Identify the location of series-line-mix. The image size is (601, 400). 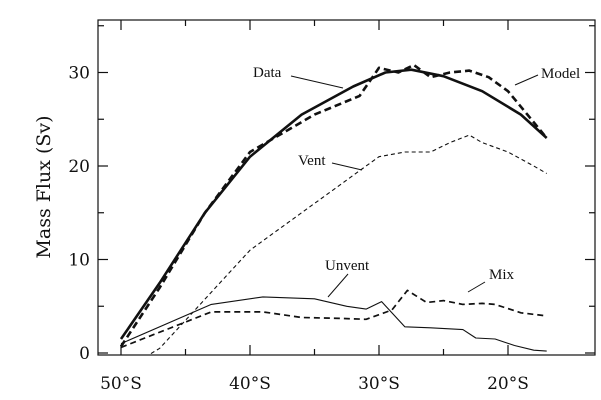
(332, 319).